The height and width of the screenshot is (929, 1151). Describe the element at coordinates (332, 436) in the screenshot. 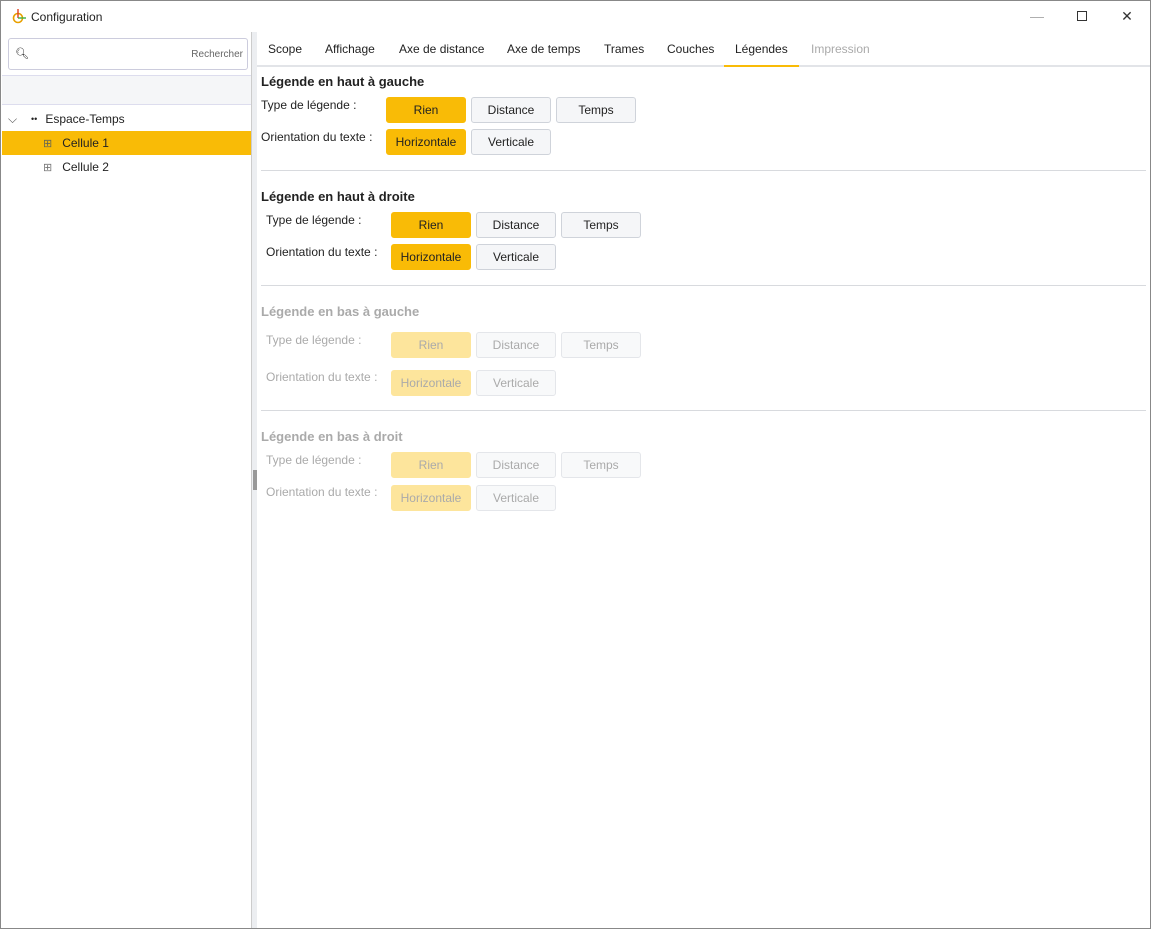

I see `section-title: Légende en bas à droit` at that location.